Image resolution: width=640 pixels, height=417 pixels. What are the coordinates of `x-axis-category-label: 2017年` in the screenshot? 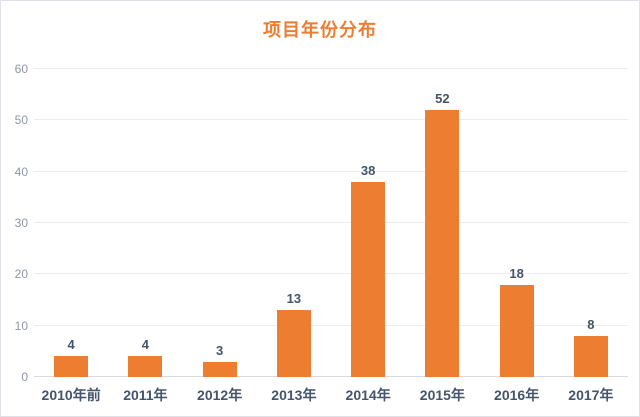 It's located at (591, 395).